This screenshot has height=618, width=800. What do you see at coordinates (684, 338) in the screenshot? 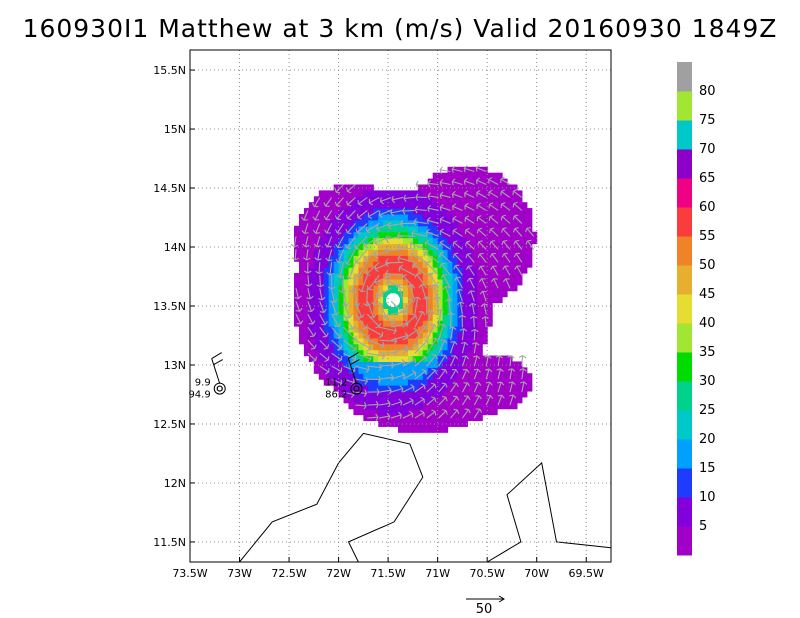
I see `colorbar-segment` at bounding box center [684, 338].